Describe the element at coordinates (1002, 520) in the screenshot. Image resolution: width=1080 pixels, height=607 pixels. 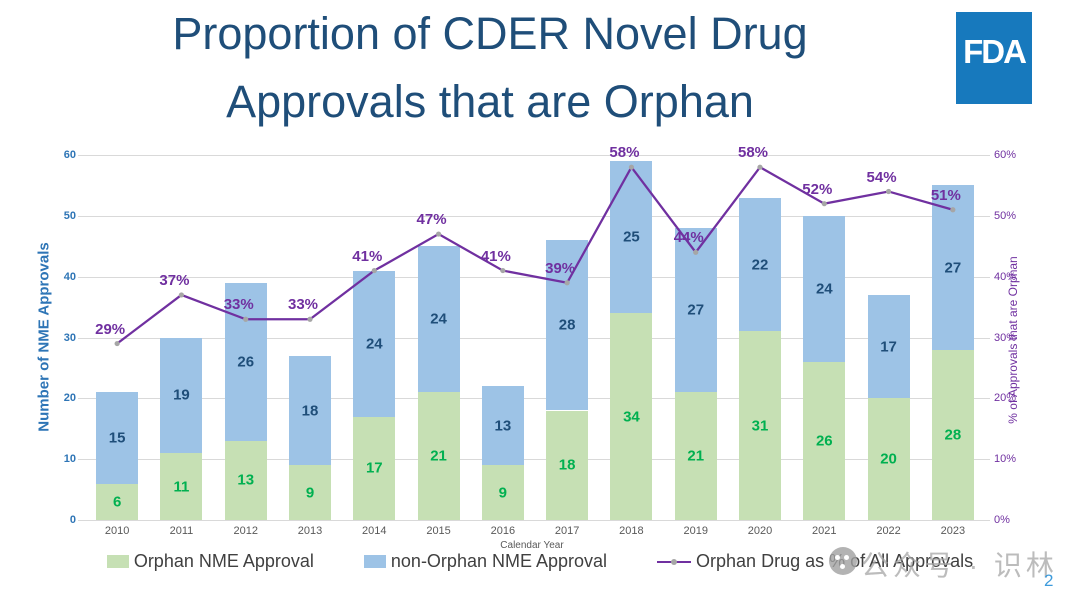
I see `y-axis-right-tick: 0%` at that location.